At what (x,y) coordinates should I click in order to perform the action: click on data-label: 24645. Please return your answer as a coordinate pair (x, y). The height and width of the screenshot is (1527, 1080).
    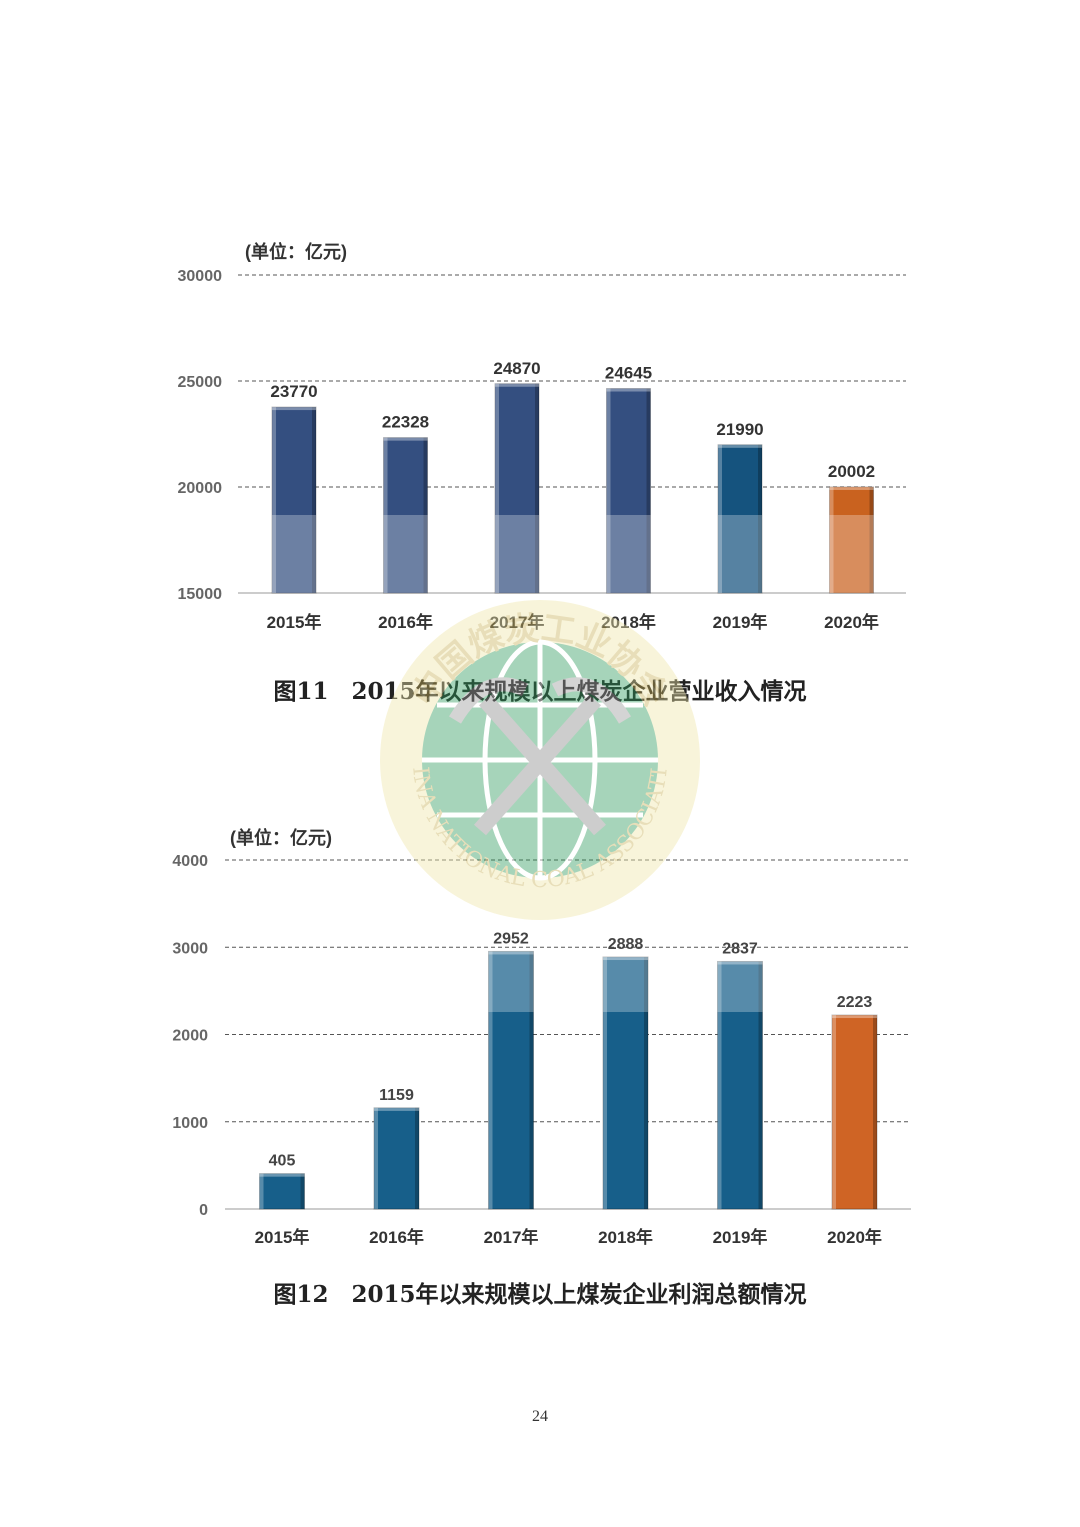
    Looking at the image, I should click on (628, 373).